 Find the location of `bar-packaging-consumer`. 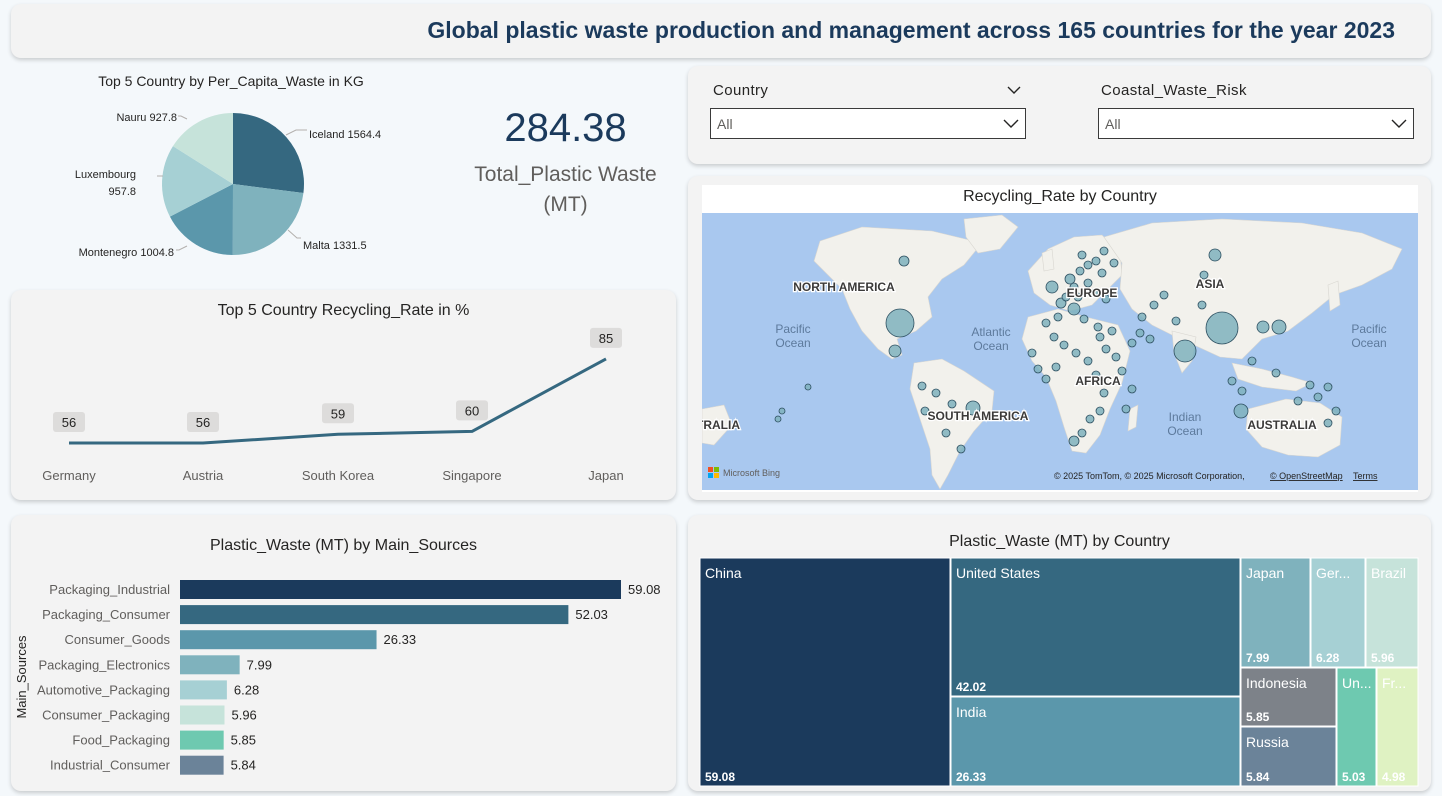

bar-packaging-consumer is located at coordinates (374, 615).